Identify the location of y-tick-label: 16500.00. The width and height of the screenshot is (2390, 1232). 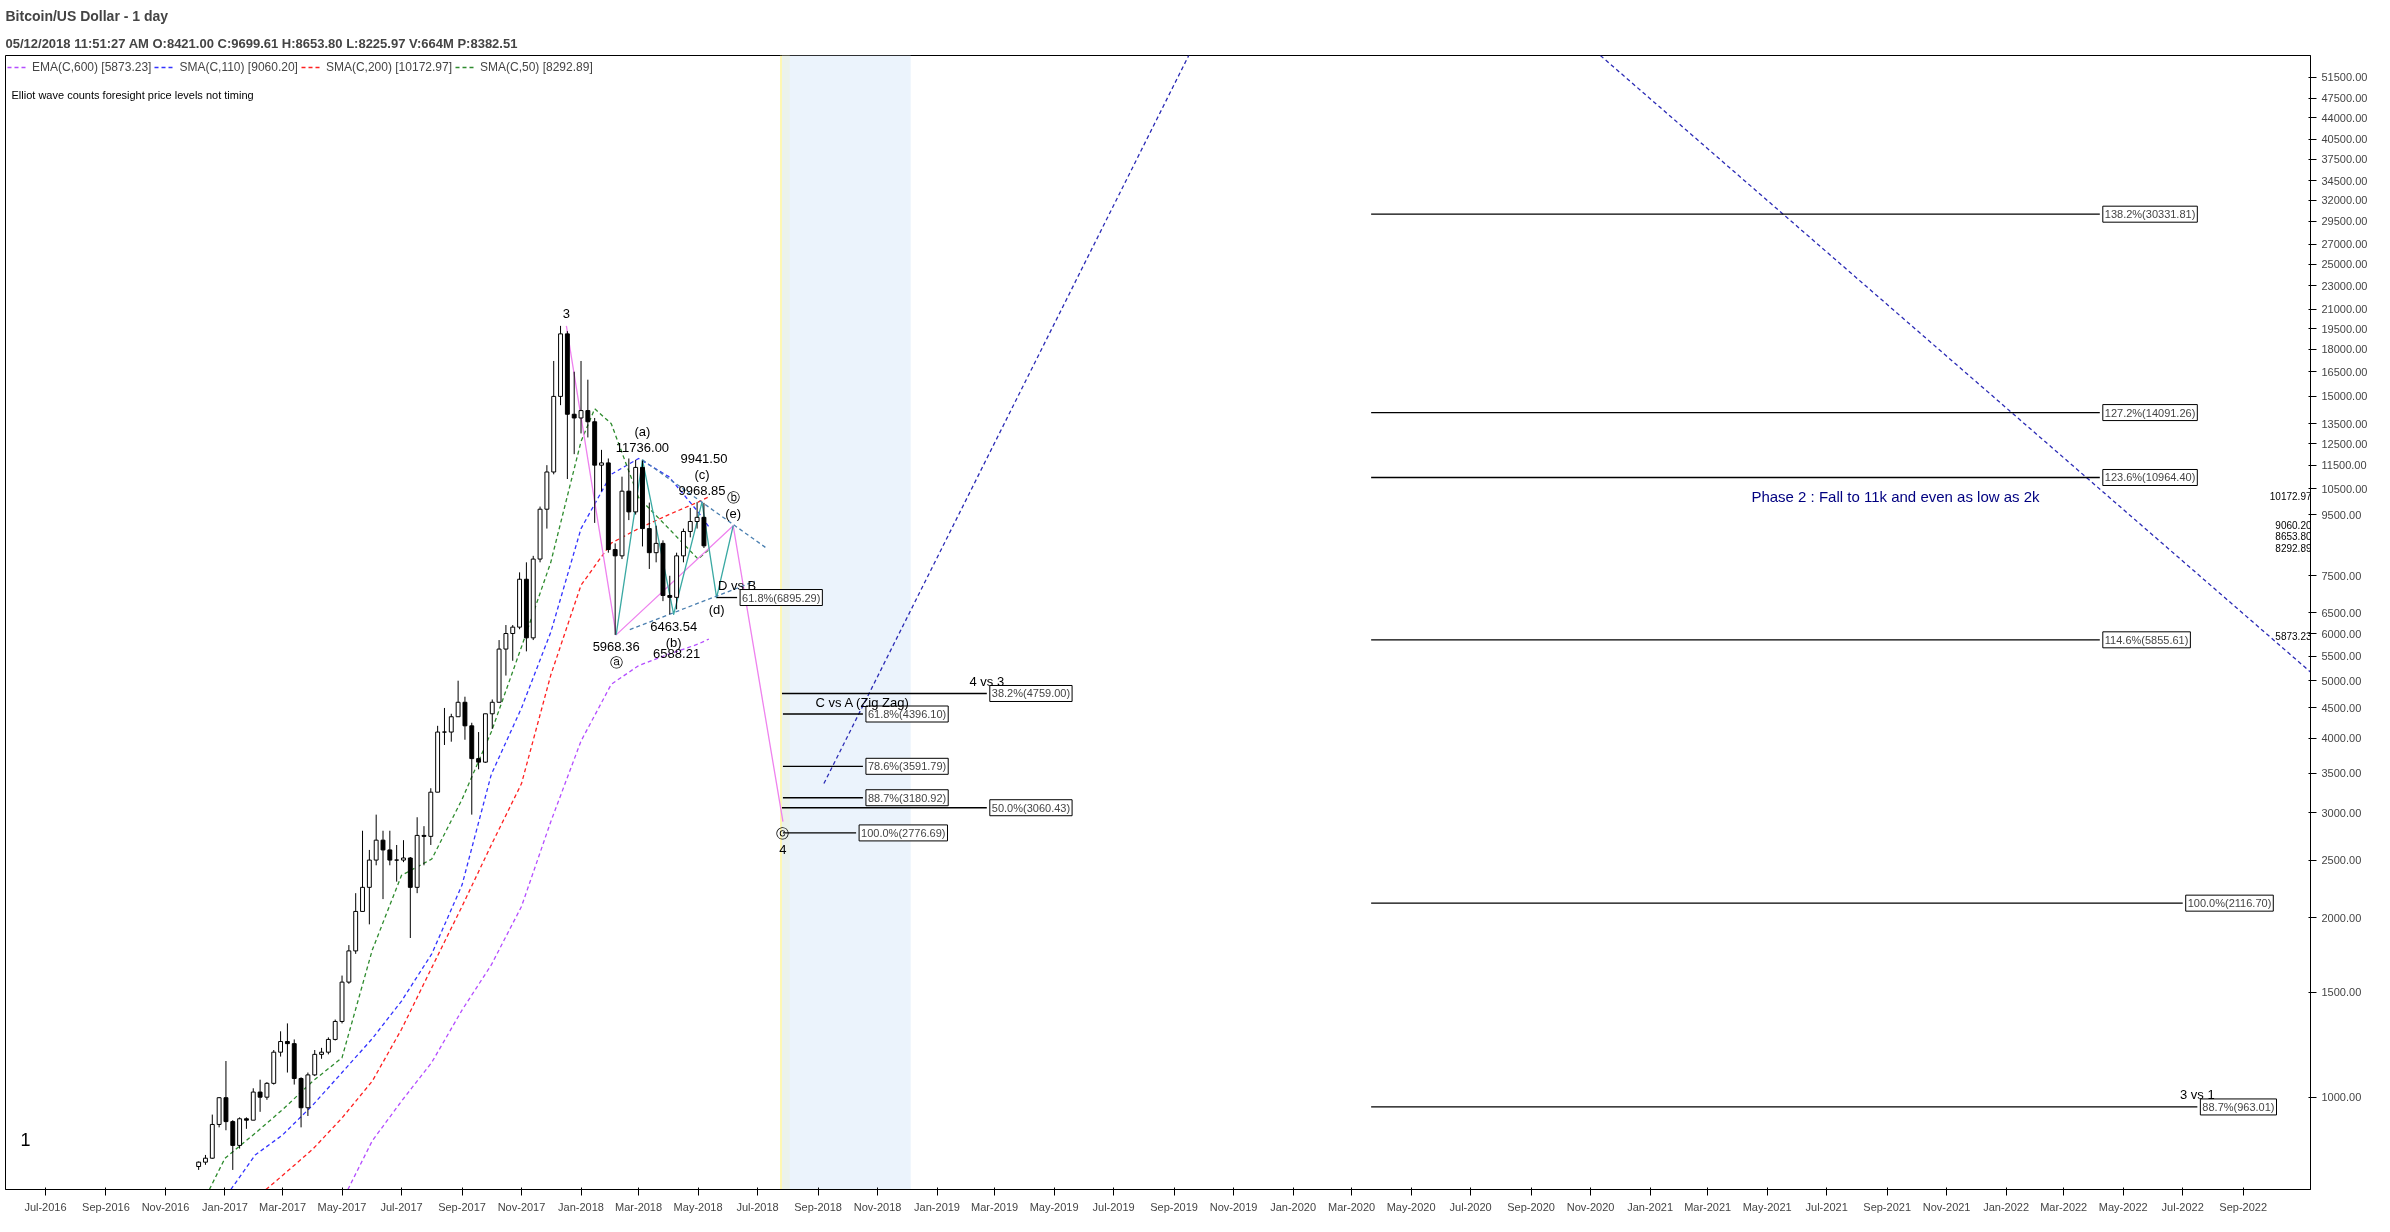
(2344, 371).